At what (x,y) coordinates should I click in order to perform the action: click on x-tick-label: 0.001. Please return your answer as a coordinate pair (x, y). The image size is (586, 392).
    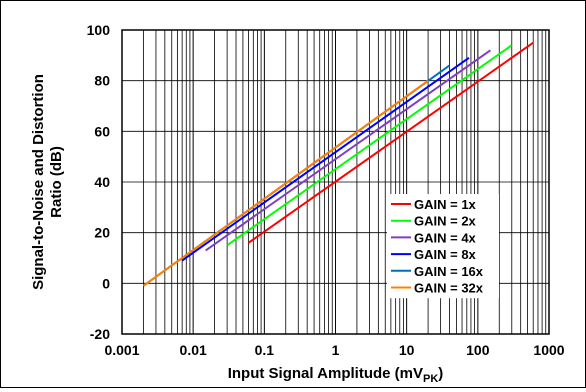
    Looking at the image, I should click on (121, 350).